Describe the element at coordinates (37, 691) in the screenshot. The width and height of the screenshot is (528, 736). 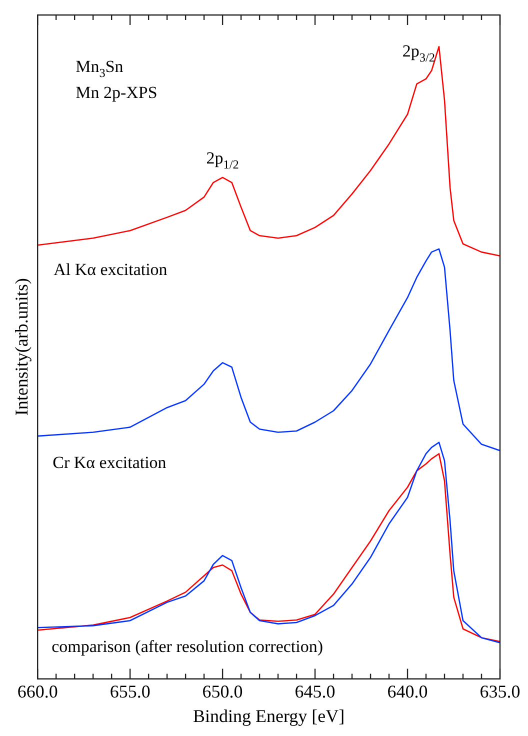
I see `x-tick-label: 660.0` at that location.